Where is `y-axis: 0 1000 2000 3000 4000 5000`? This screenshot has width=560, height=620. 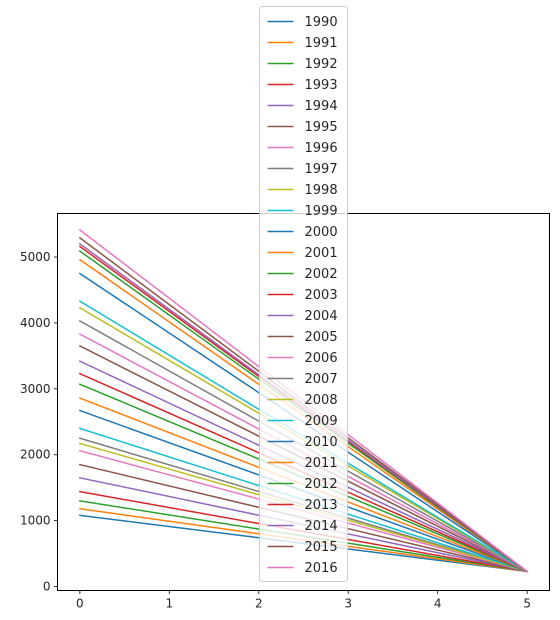 y-axis: 0 1000 2000 3000 4000 5000 is located at coordinates (39, 422).